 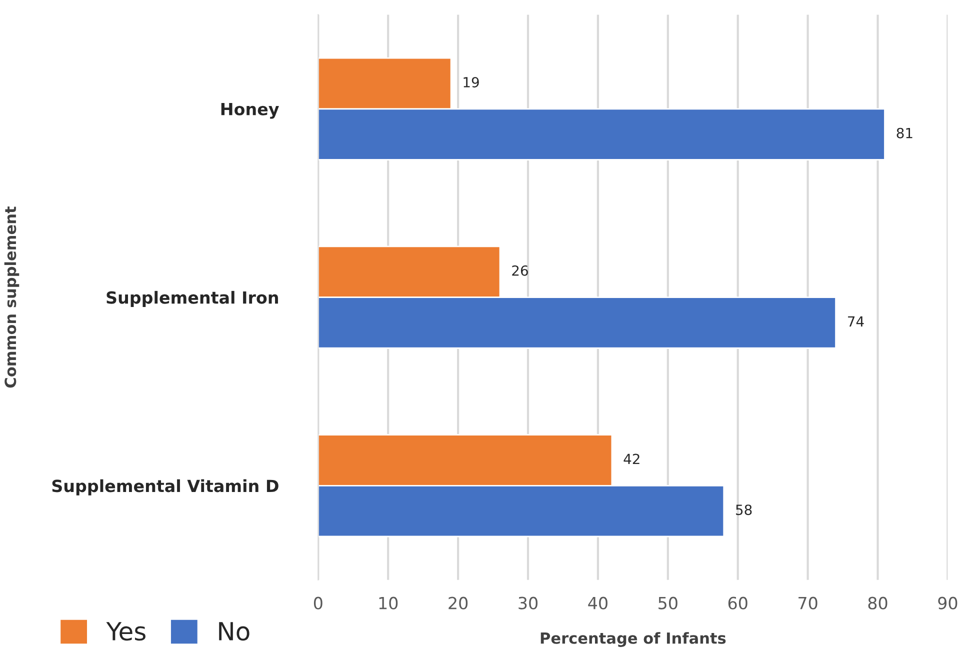 I want to click on data-label: 81, so click(x=904, y=133).